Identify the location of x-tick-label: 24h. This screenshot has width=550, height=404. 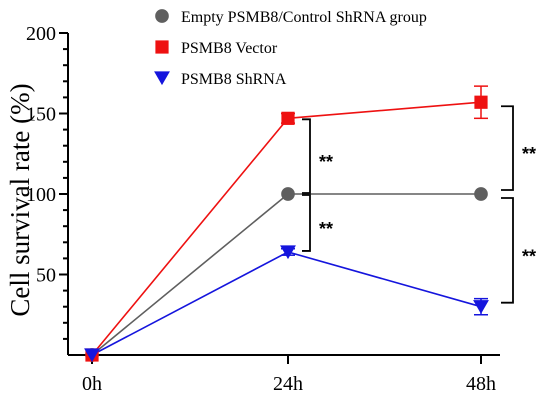
(288, 384).